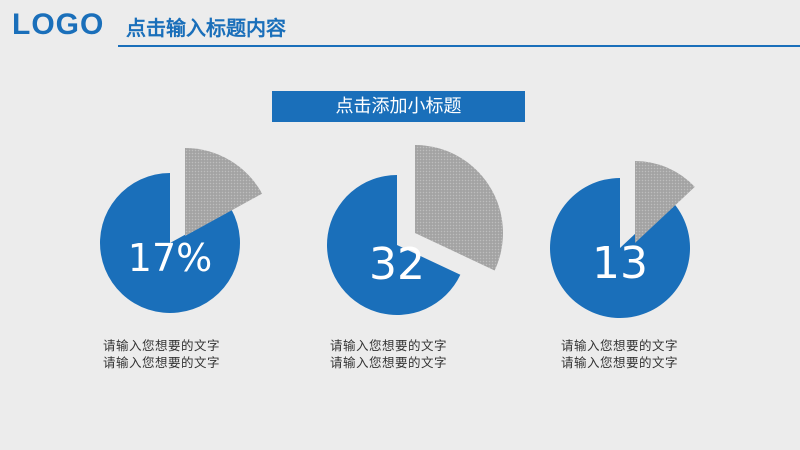 The image size is (800, 450). I want to click on caption-2: 请输入您想要的文字 请输入您想要的文字, so click(430, 354).